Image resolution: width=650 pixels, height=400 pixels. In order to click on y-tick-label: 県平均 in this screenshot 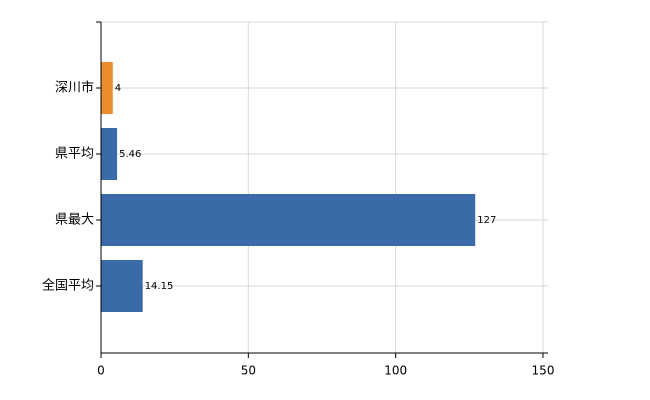, I will do `click(74, 154)`.